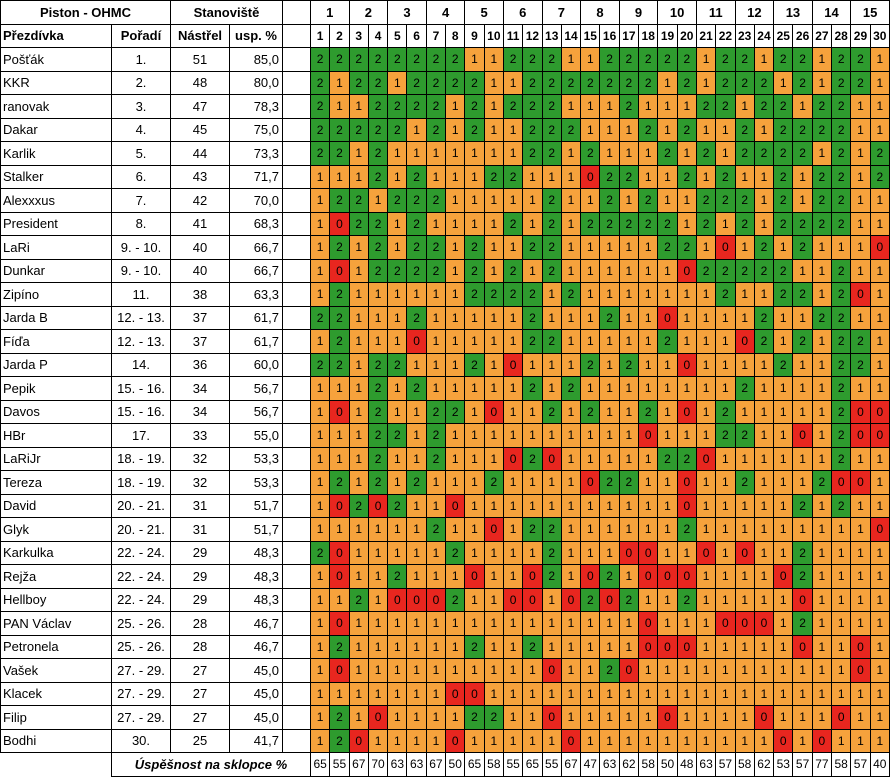 This screenshot has height=777, width=895. I want to click on column-number-header: 14, so click(571, 35).